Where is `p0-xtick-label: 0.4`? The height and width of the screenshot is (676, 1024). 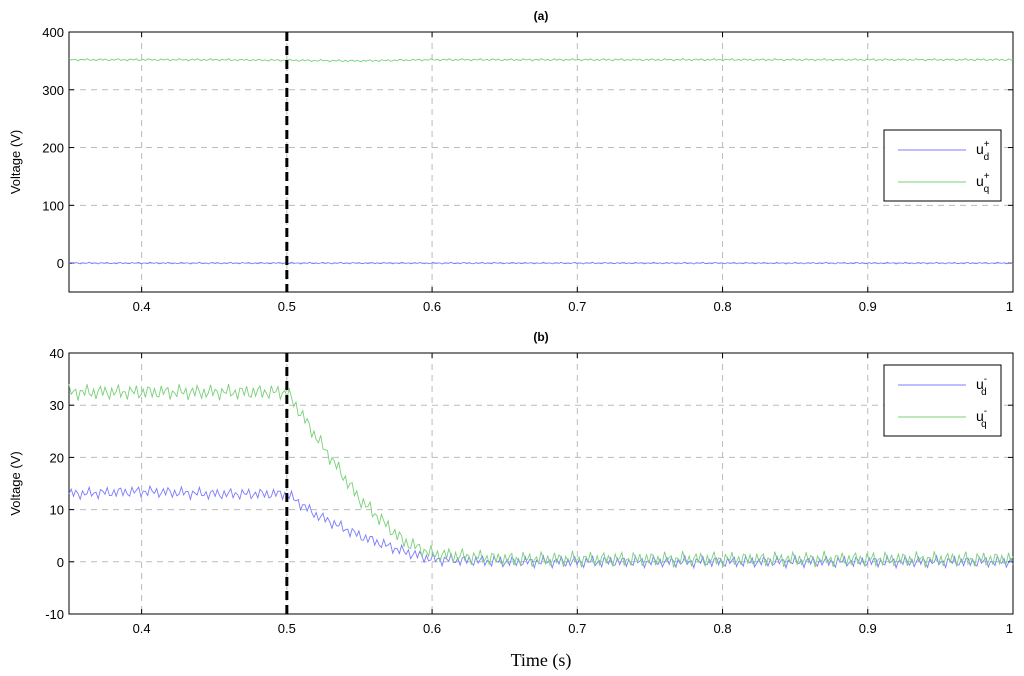
p0-xtick-label: 0.4 is located at coordinates (142, 306).